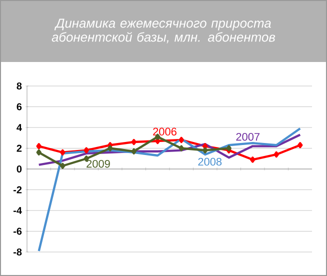 The width and height of the screenshot is (327, 276). I want to click on y-tick-label: -8, so click(18, 252).